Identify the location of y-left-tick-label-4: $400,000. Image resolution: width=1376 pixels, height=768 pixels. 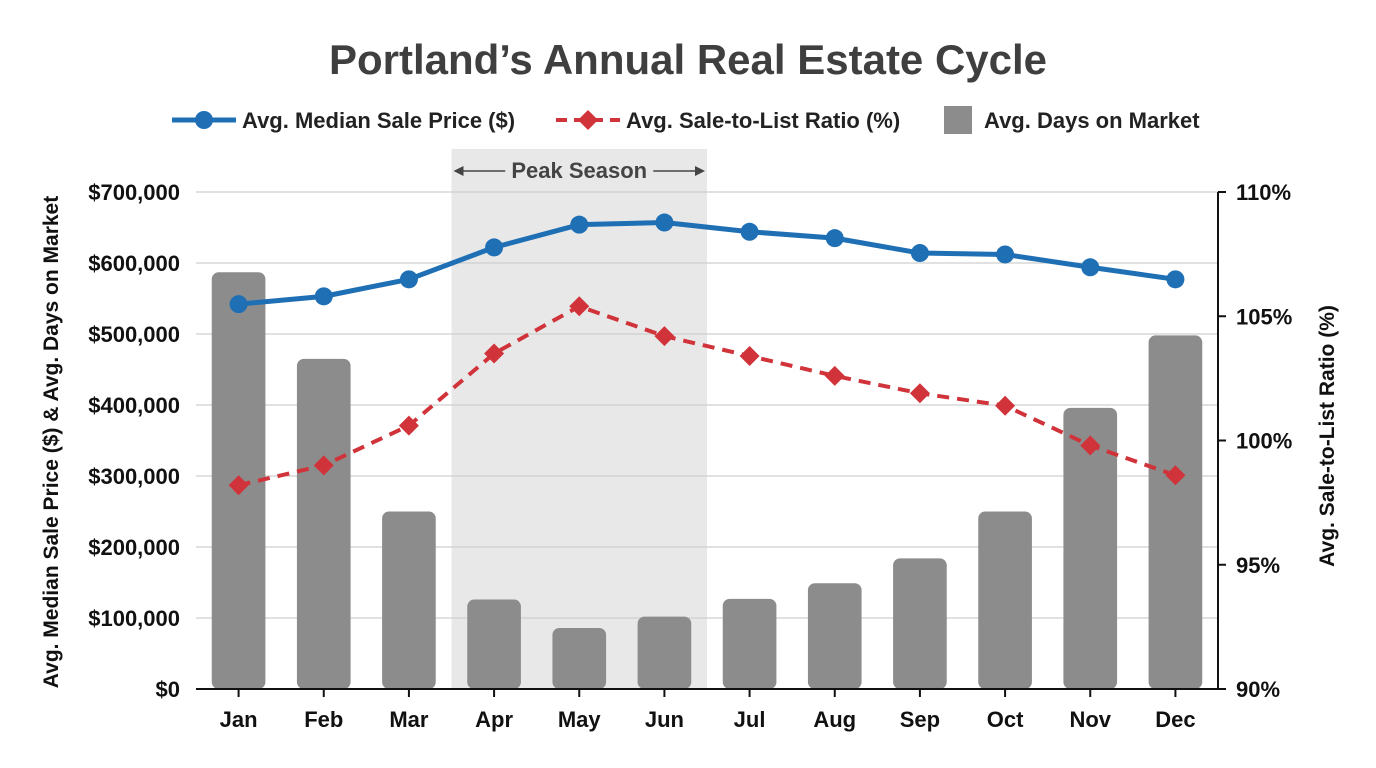
(134, 405).